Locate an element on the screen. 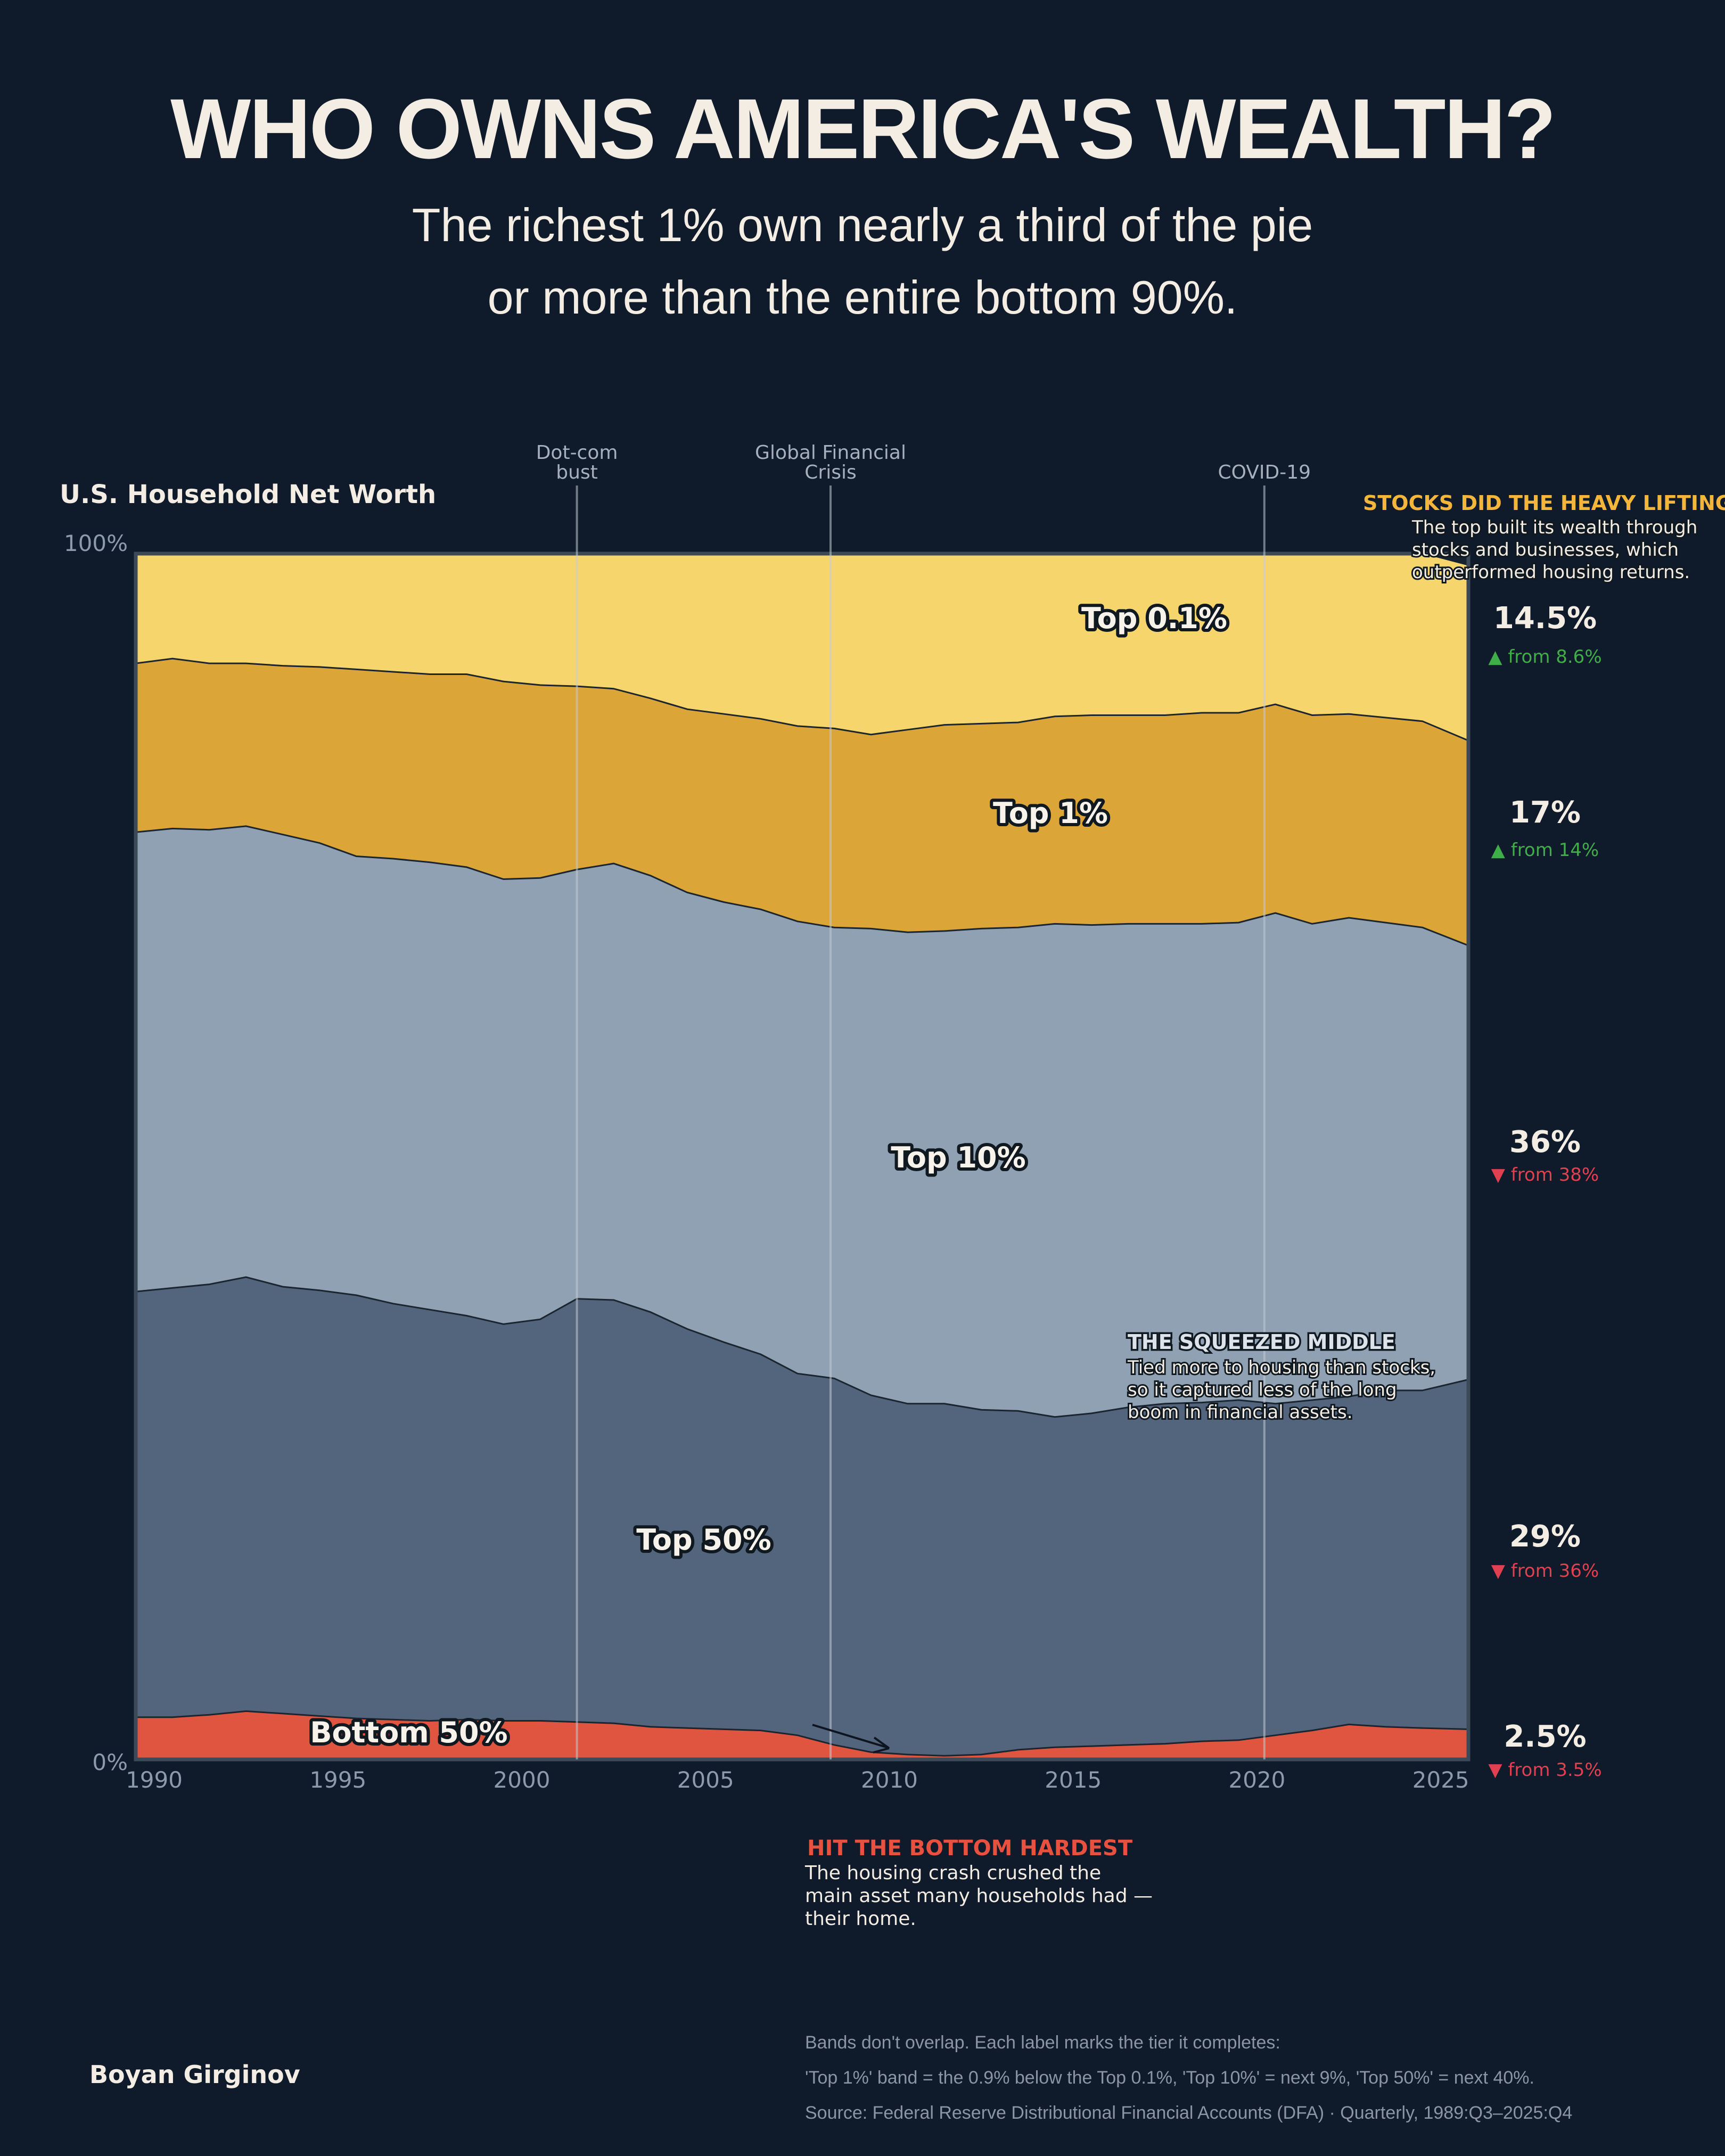 The height and width of the screenshot is (2156, 1725). subtitle-line-2: or more than the entire bottom 90%. is located at coordinates (862, 297).